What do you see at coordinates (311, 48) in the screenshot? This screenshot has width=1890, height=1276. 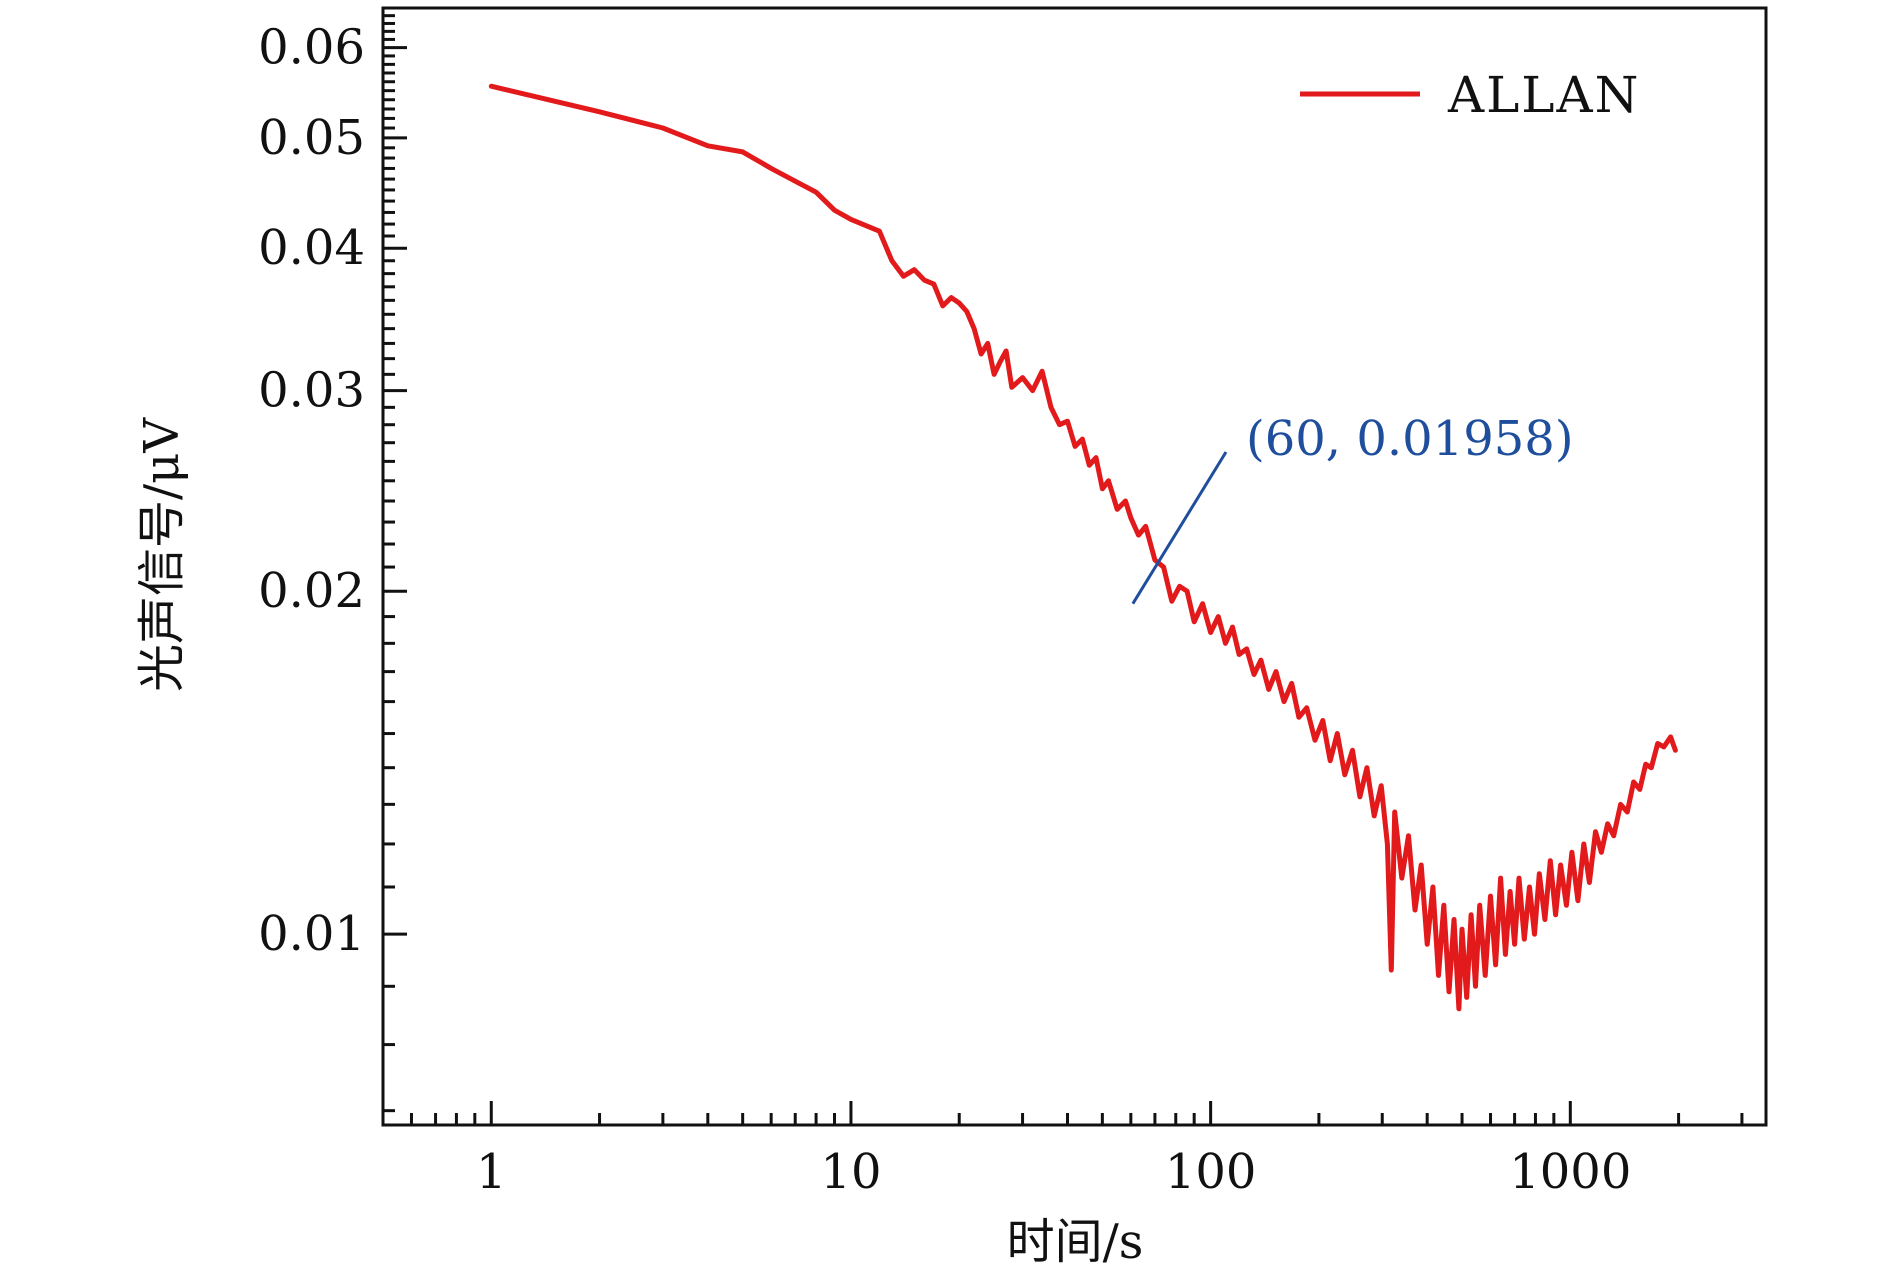 I see `y-tick-label: 0.06` at bounding box center [311, 48].